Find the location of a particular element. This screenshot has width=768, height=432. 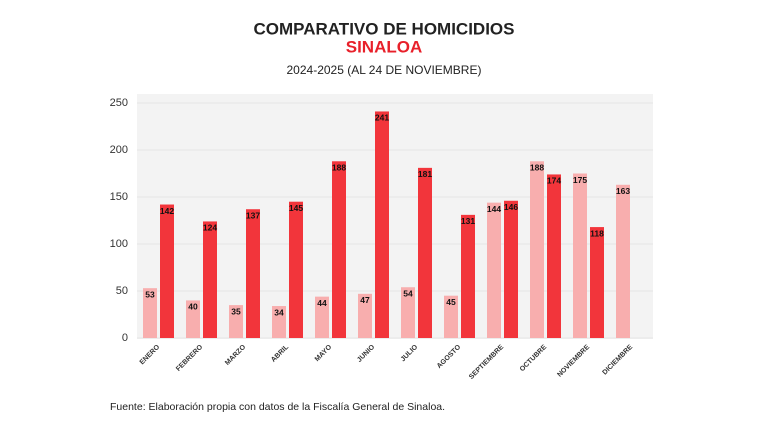

y-tick-label: 100 is located at coordinates (119, 244).